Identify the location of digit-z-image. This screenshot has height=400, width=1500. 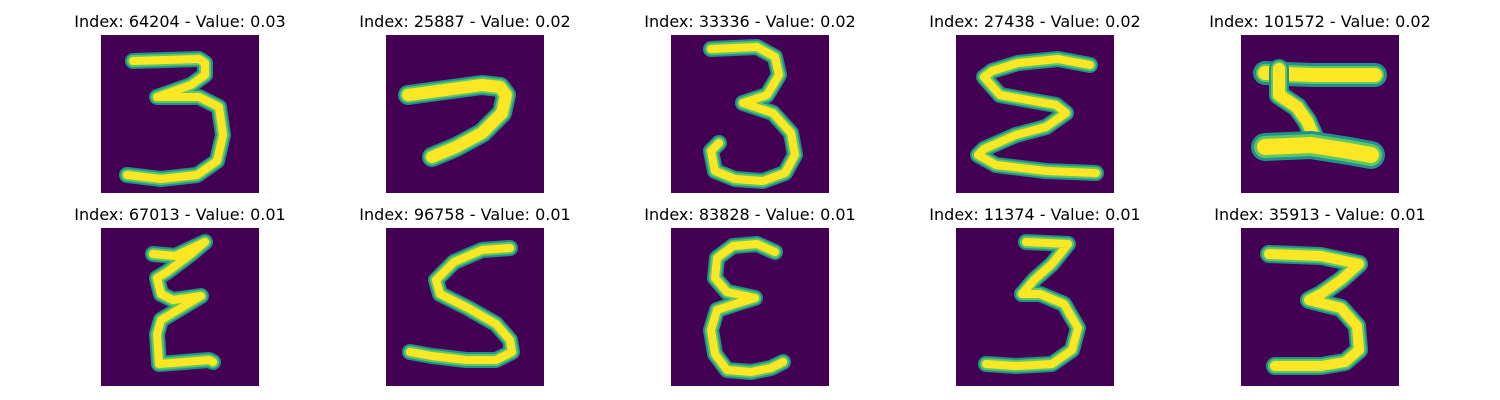
(180, 307).